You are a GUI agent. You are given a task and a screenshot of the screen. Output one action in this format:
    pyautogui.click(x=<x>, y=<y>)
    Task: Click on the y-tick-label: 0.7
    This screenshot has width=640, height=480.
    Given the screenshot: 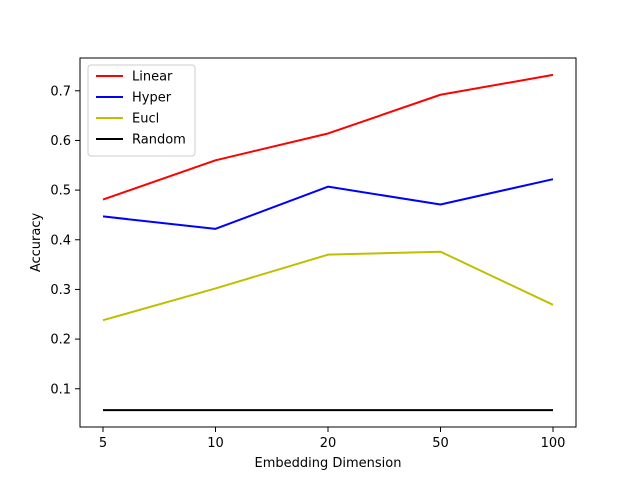 What is the action you would take?
    pyautogui.click(x=60, y=91)
    